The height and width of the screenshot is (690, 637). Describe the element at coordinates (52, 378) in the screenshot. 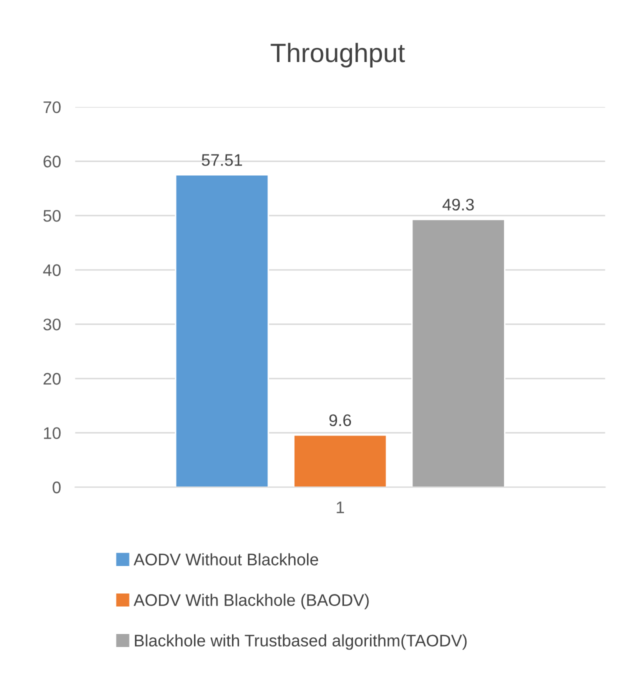

I see `y-tick-label: 20` at that location.